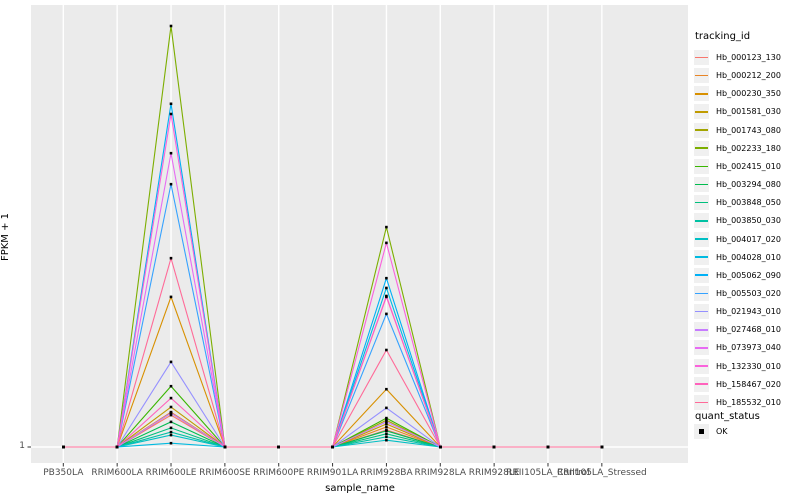  What do you see at coordinates (225, 473) in the screenshot?
I see `x-tick-label: RRIM600SE` at bounding box center [225, 473].